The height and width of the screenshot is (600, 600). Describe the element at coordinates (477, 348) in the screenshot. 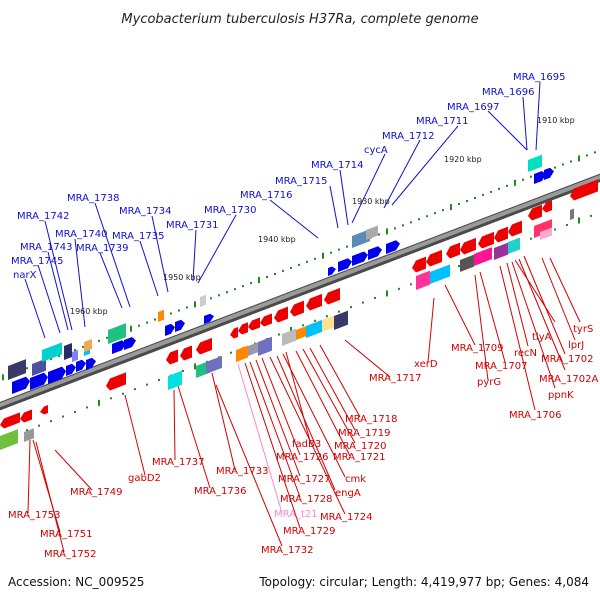

I see `gene-label-mra-1709: MRA_1709` at that location.